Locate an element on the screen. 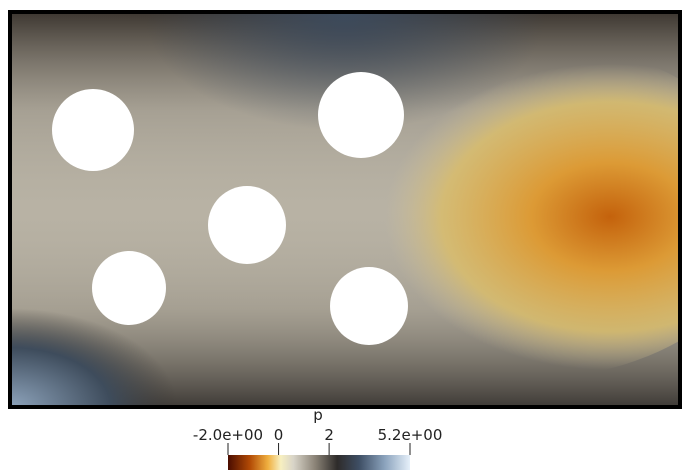 This screenshot has height=476, width=696. colorbar-tick-label: 2 is located at coordinates (329, 435).